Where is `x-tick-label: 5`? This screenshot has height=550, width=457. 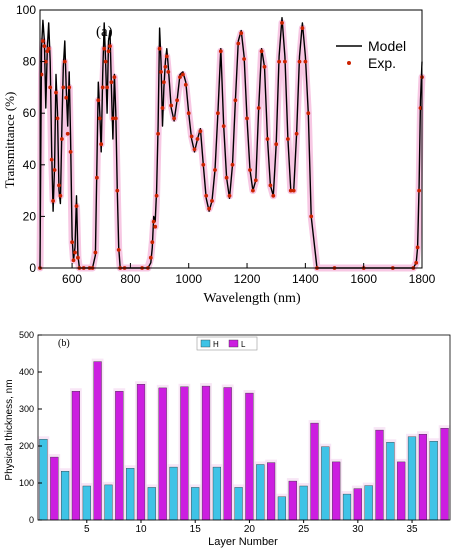 x-tick-label: 5 is located at coordinates (87, 529).